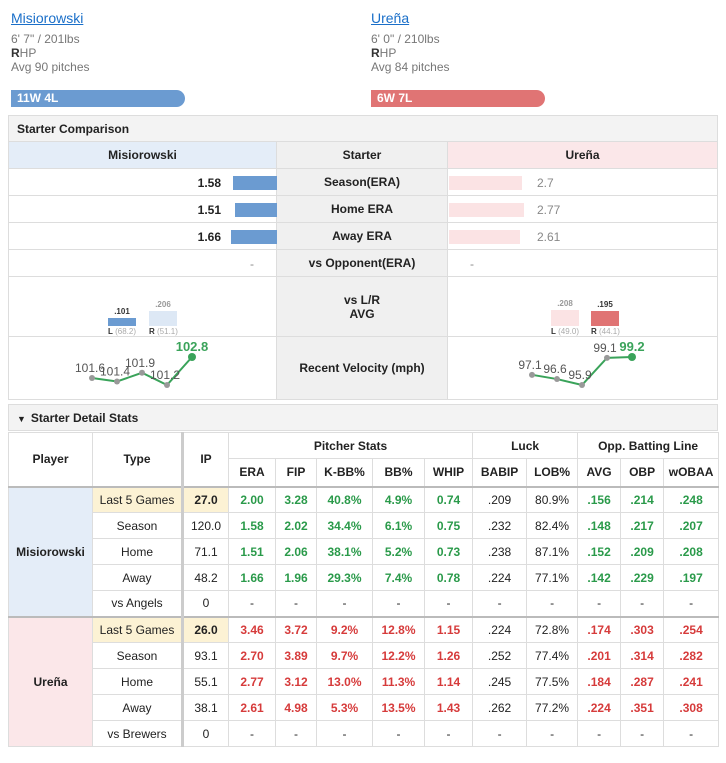 The width and height of the screenshot is (726, 763). What do you see at coordinates (205, 525) in the screenshot?
I see `stat-cell: 120.0` at bounding box center [205, 525].